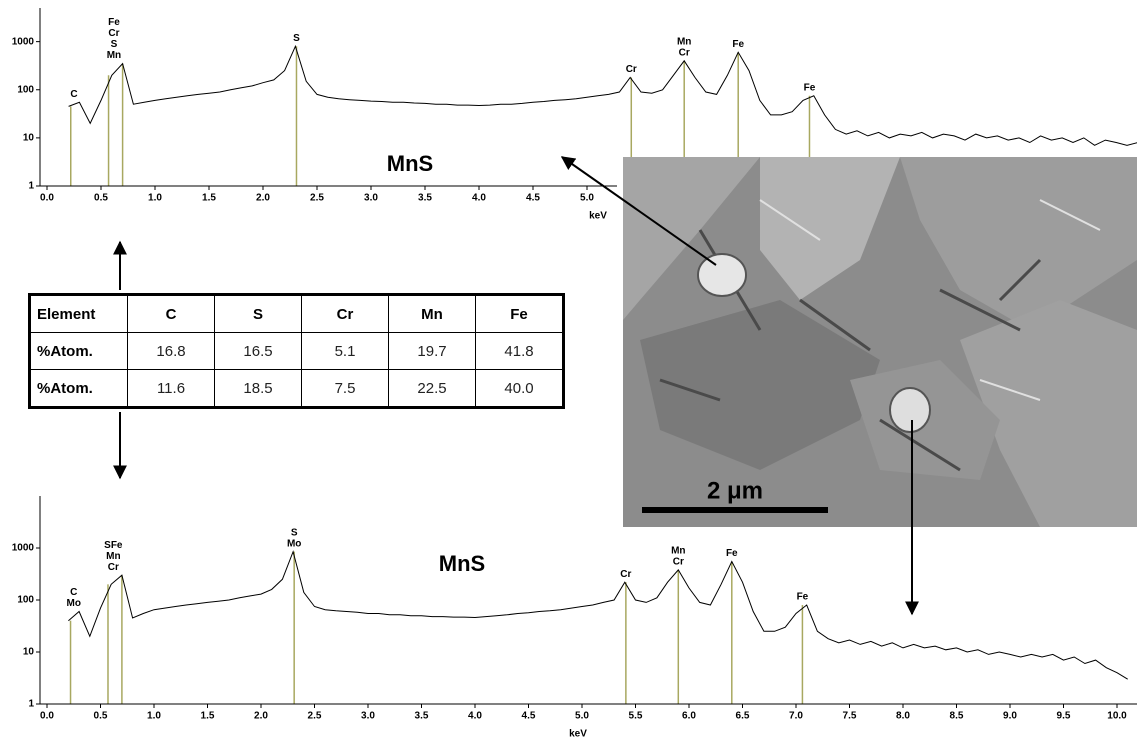 The image size is (1137, 738). I want to click on table-cell: 16.8, so click(171, 351).